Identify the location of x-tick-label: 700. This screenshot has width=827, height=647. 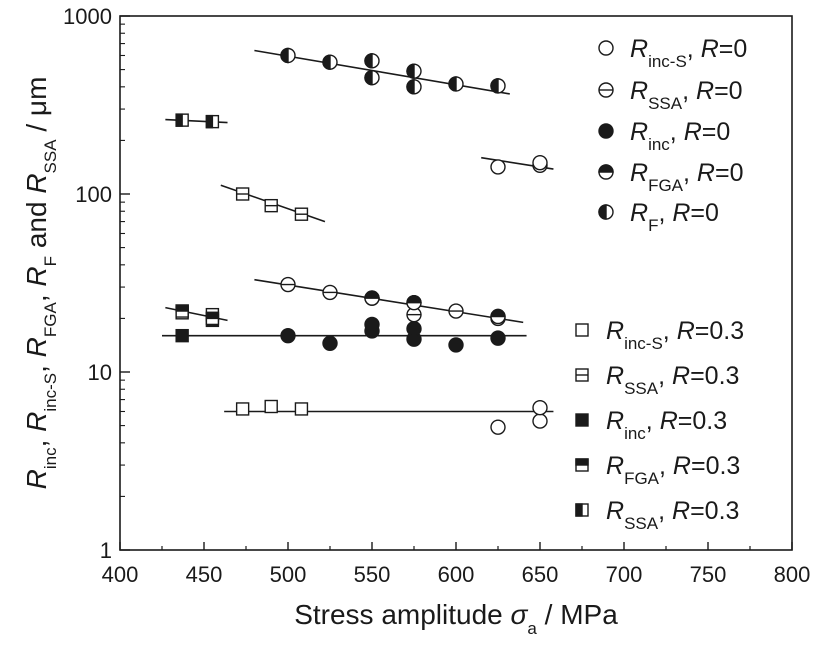
(624, 574).